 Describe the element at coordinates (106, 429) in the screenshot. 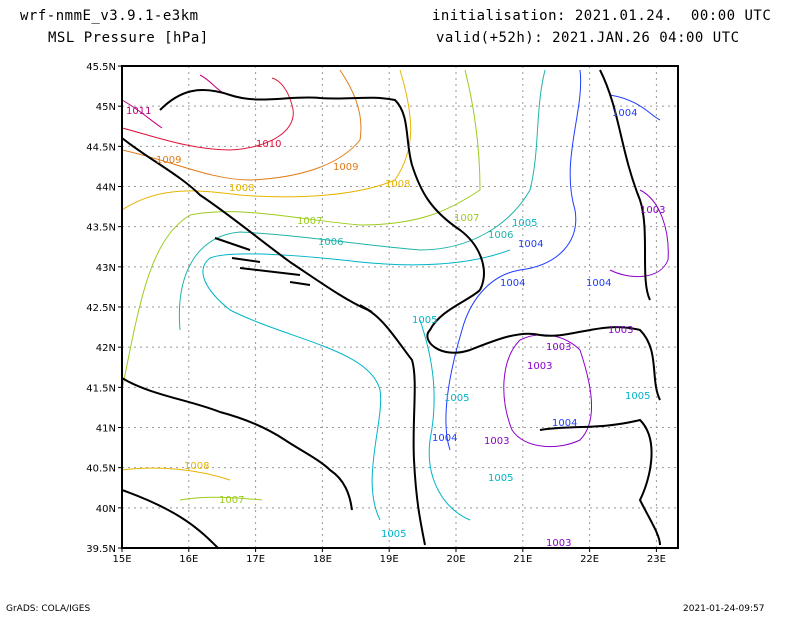

I see `lat-tick-label: 41N` at that location.